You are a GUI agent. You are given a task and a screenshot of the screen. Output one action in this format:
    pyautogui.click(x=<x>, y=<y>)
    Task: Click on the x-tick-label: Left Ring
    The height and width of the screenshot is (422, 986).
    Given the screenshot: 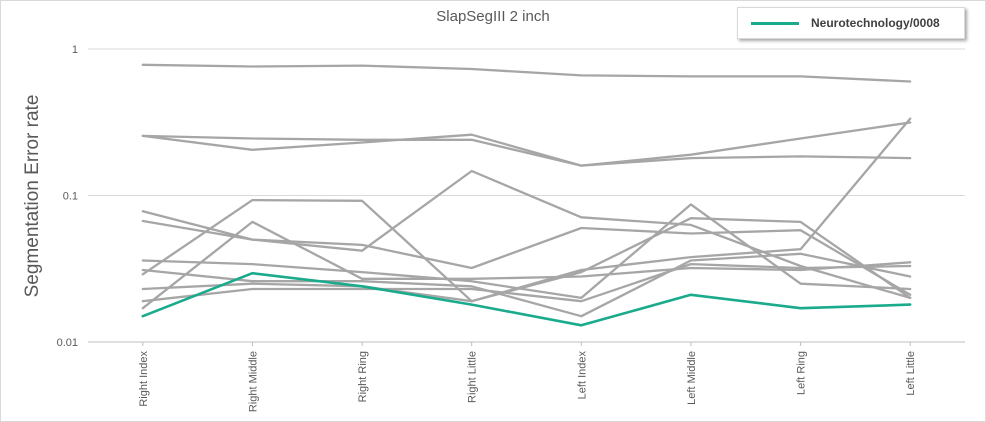 What is the action you would take?
    pyautogui.click(x=802, y=373)
    